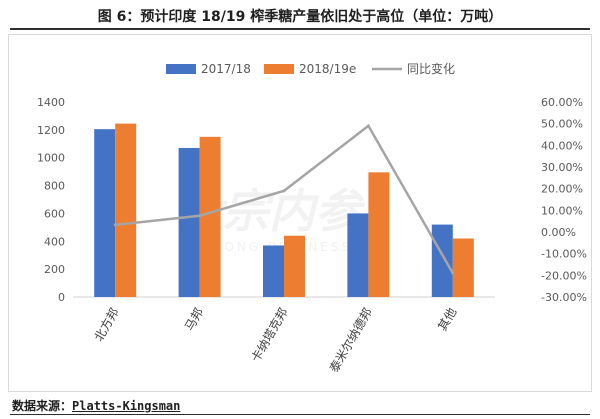 This screenshot has width=600, height=419. I want to click on x-category-label: 北方邦, so click(106, 324).